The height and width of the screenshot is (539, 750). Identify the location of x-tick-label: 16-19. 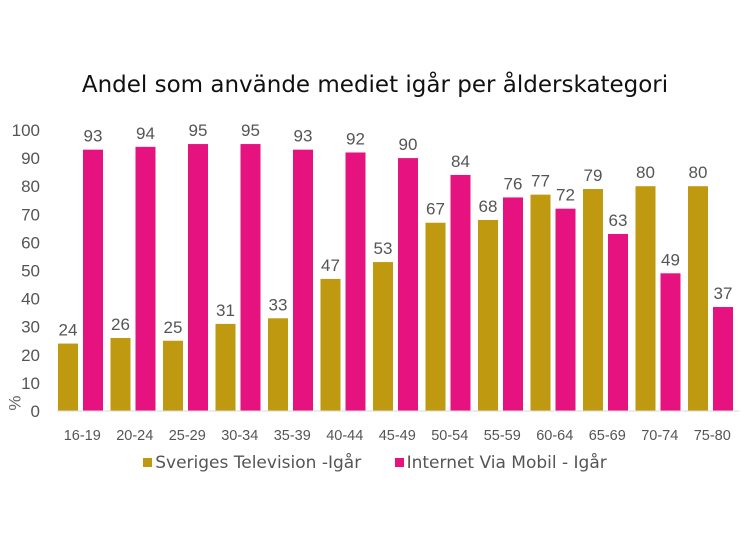
(82, 436).